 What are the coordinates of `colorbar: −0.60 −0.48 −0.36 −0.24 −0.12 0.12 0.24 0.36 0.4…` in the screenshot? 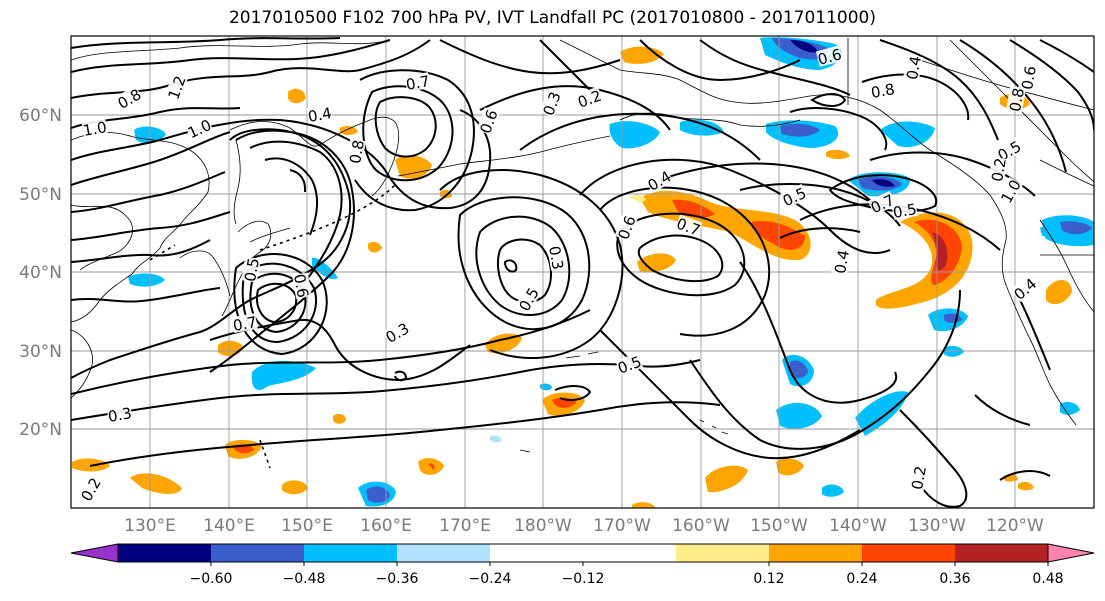 It's located at (582, 565).